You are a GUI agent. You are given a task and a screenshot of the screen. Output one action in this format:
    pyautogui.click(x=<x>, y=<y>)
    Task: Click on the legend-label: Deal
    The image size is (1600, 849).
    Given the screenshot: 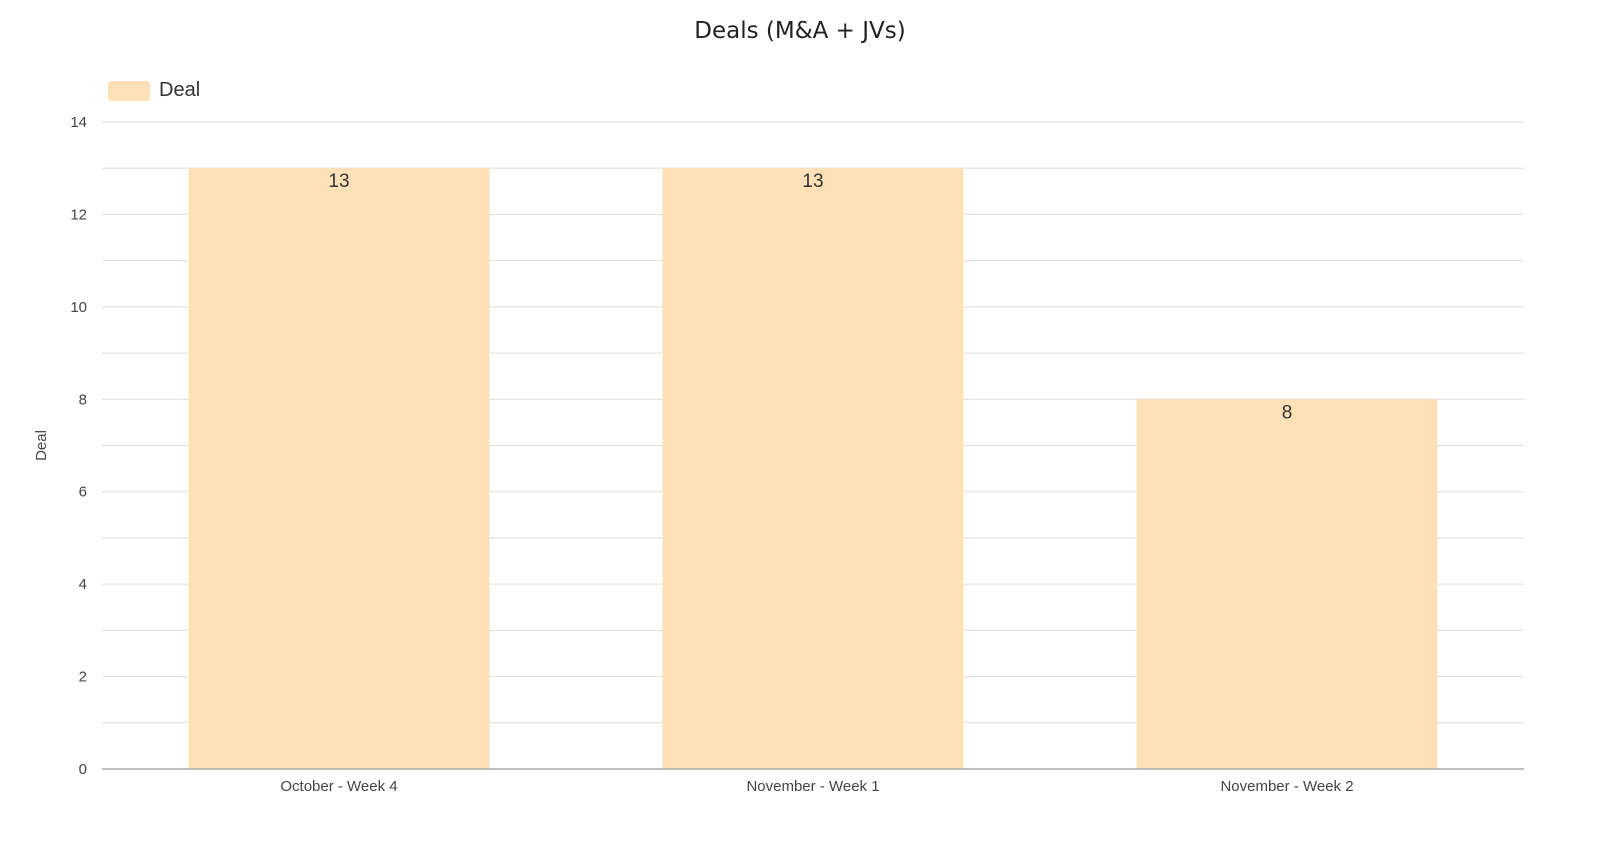 What is the action you would take?
    pyautogui.click(x=180, y=90)
    